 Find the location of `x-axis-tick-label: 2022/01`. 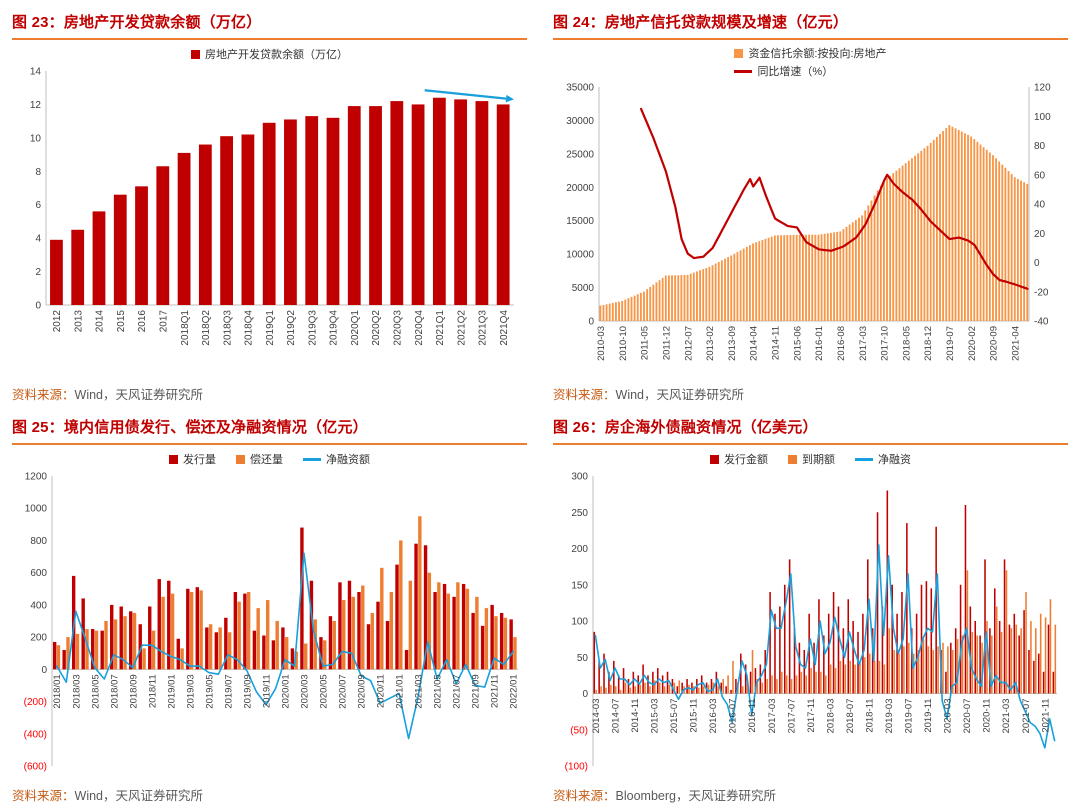

x-axis-tick-label: 2022/01 is located at coordinates (514, 691).